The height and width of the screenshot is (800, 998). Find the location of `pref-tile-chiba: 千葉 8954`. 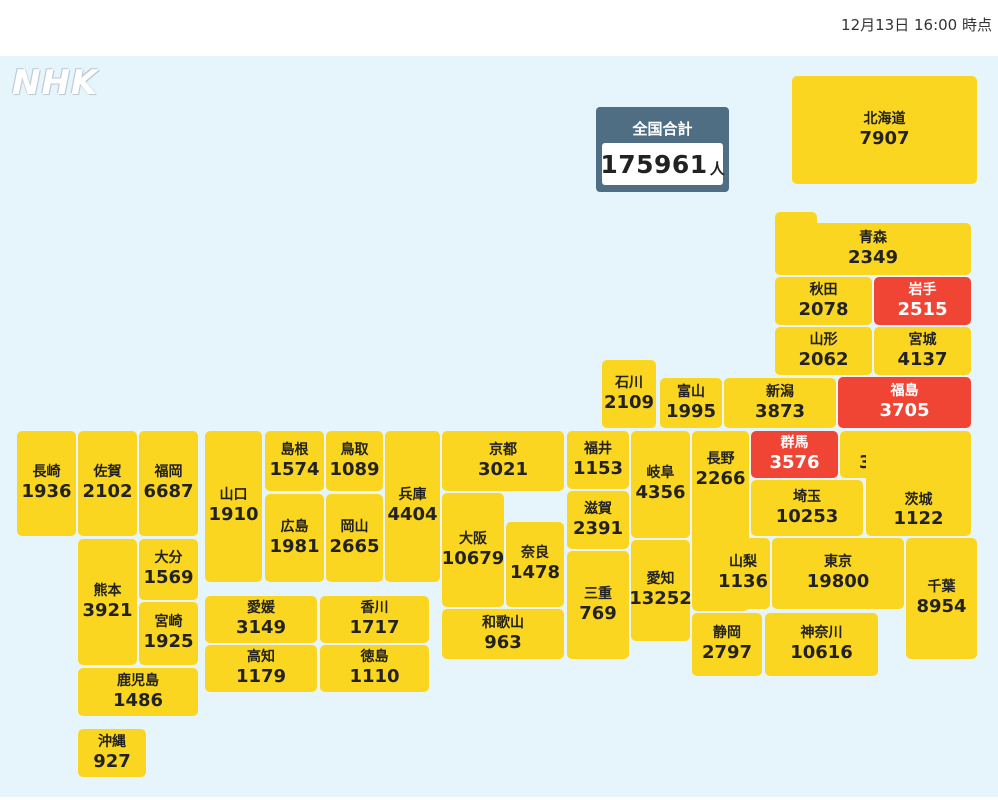

pref-tile-chiba: 千葉 8954 is located at coordinates (941, 598).